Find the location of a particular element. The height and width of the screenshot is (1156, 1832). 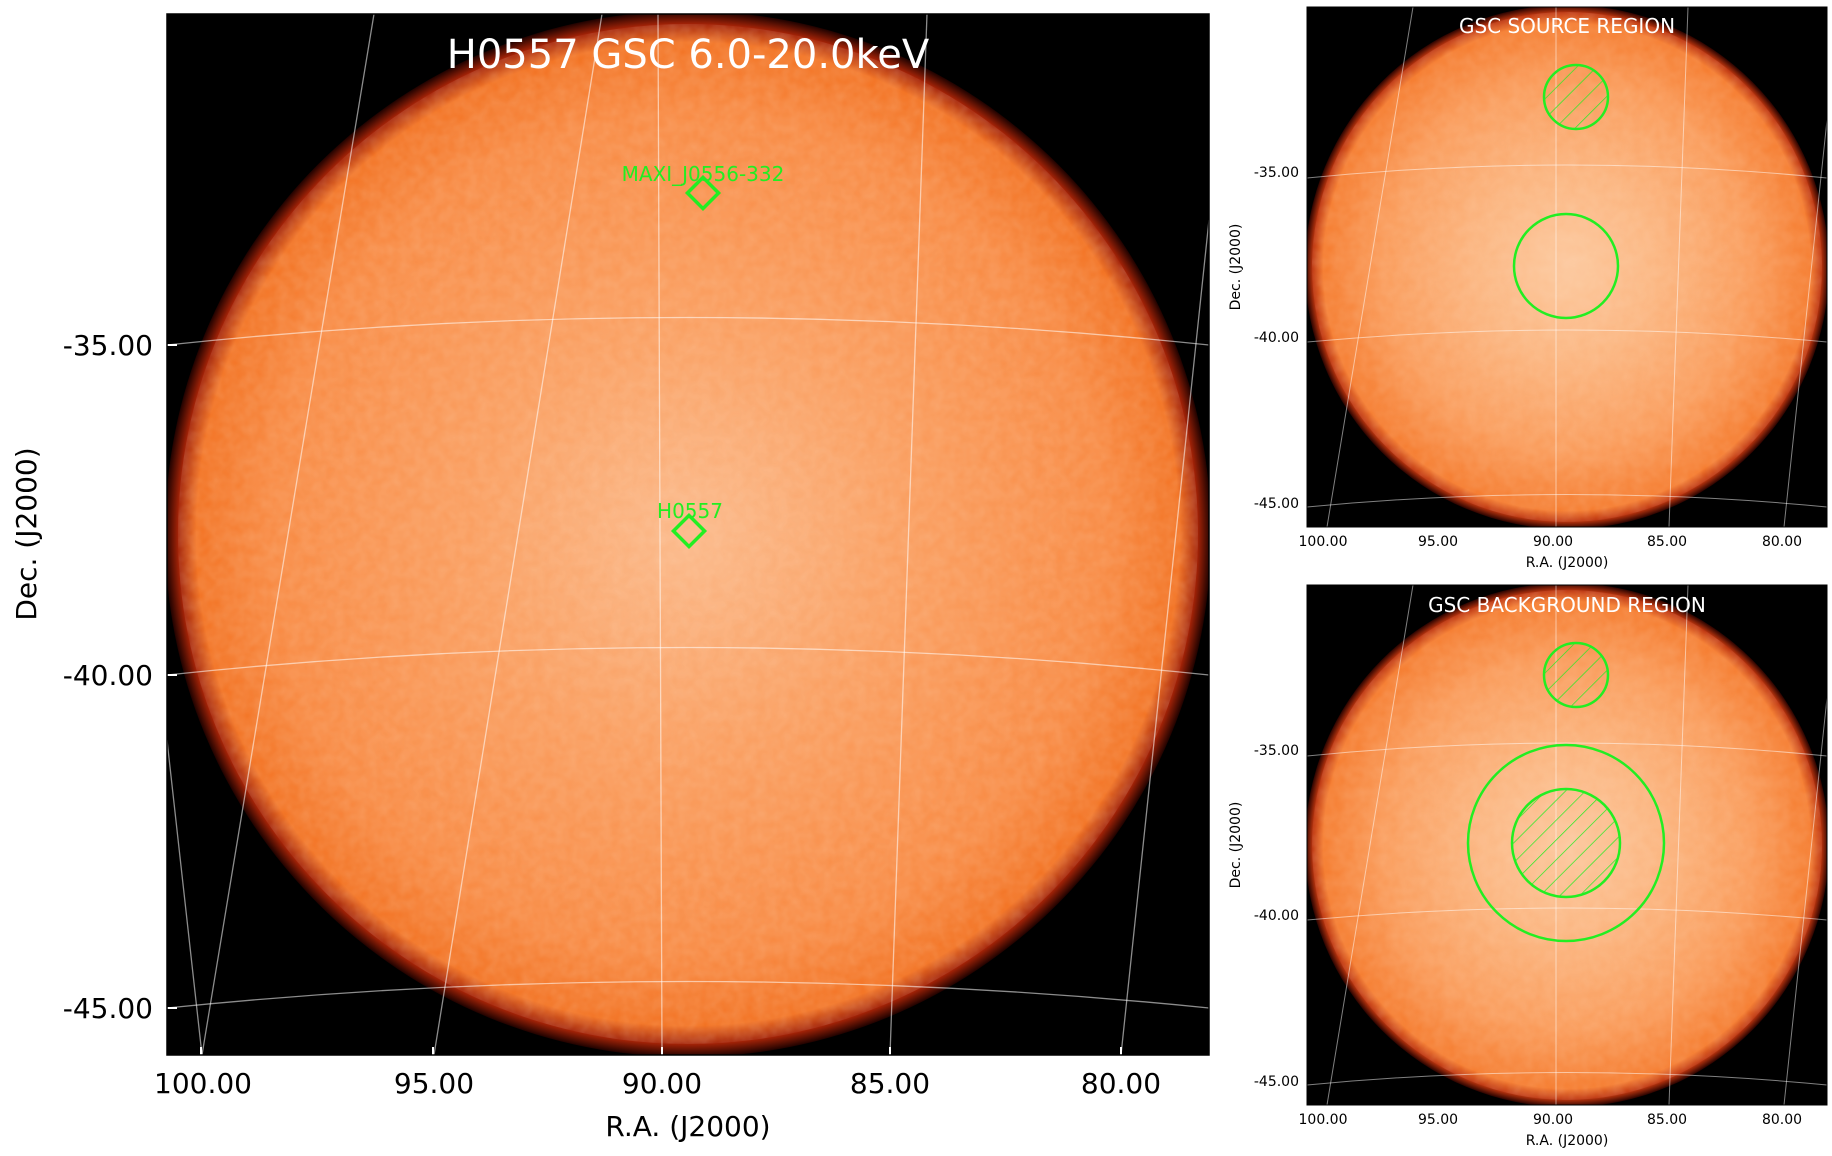

main-xtick-label: 85.00 is located at coordinates (890, 1083).